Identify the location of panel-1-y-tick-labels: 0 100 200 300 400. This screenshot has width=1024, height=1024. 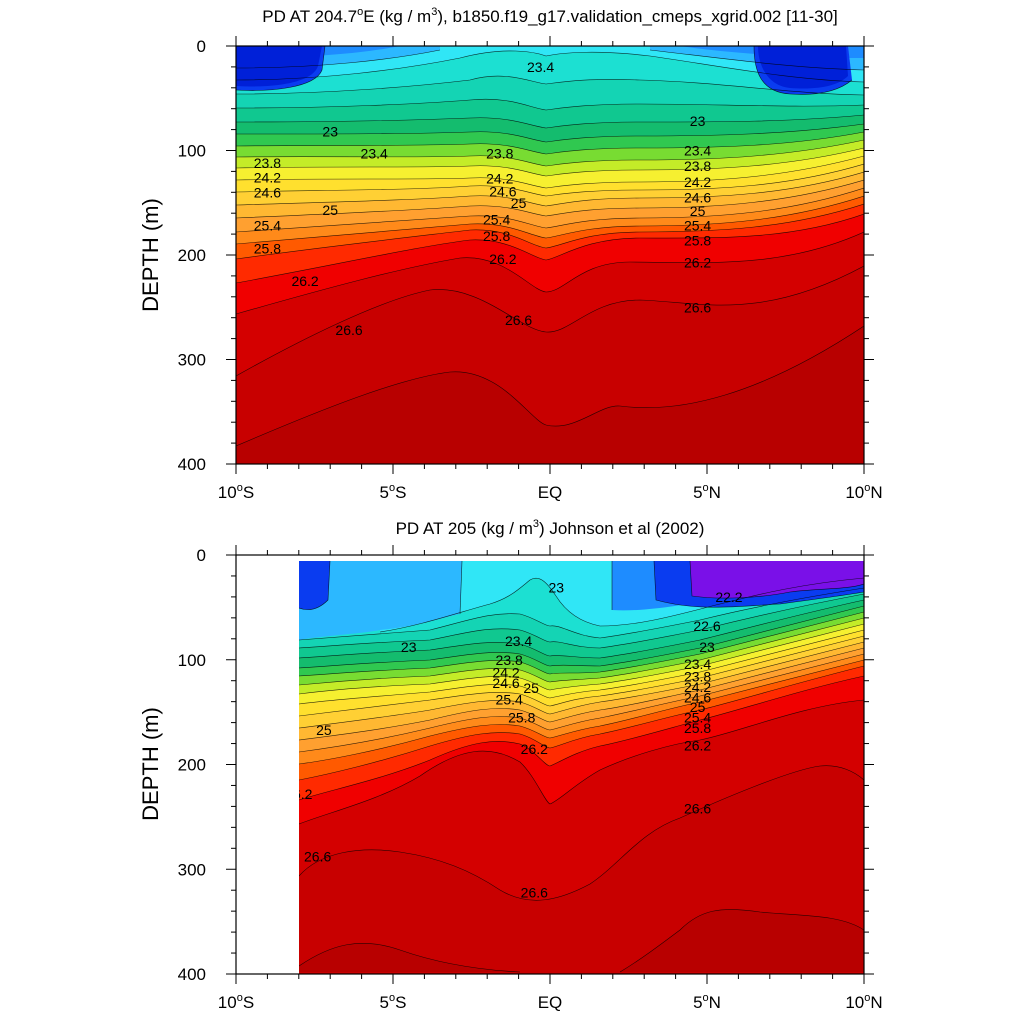
(192, 255).